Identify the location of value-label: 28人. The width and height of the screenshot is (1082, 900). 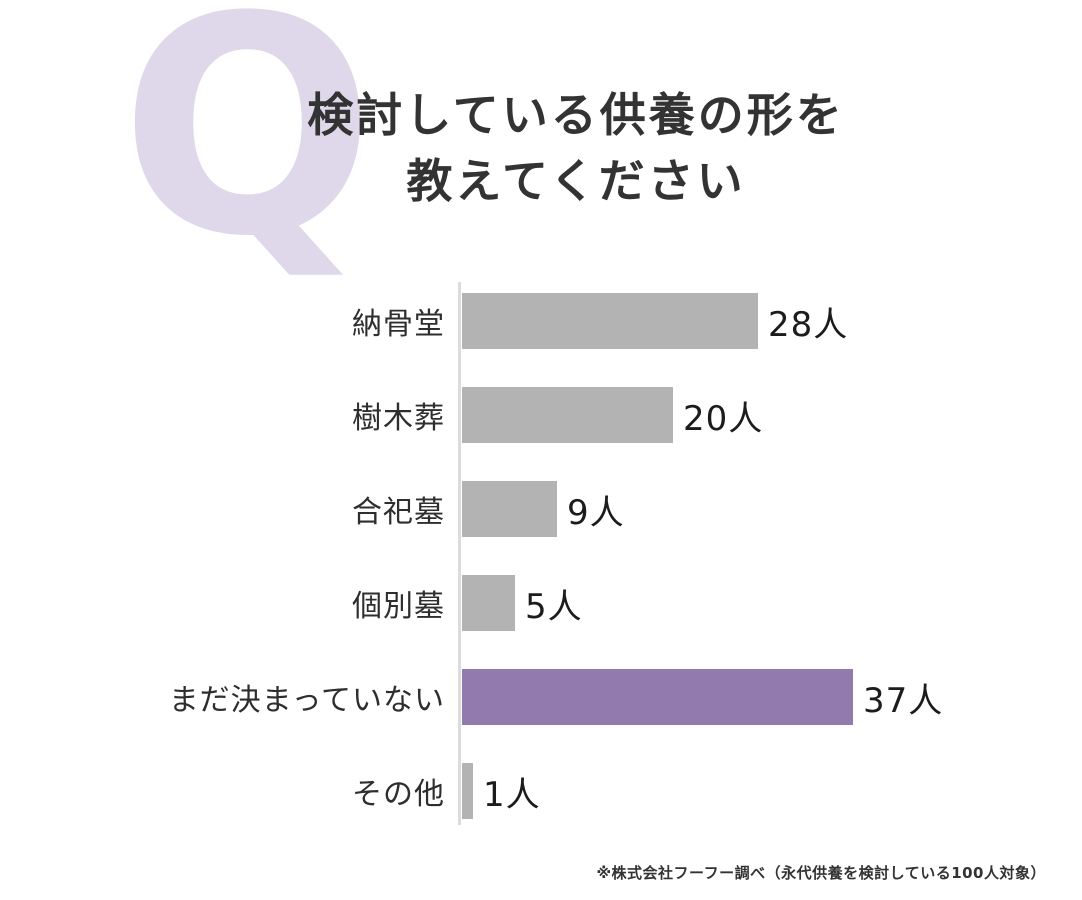
(808, 324).